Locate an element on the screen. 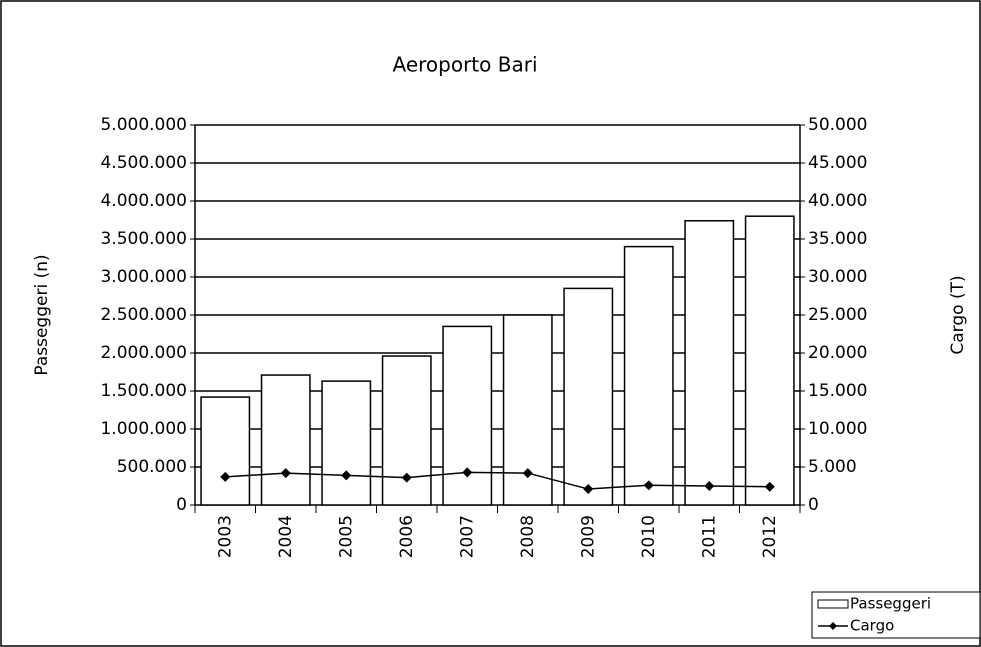 This screenshot has width=981, height=647. x-tick-label: 2004 is located at coordinates (286, 536).